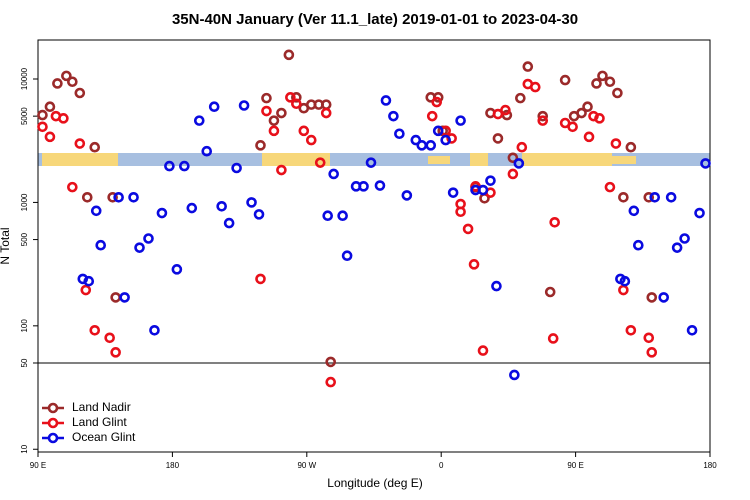 The height and width of the screenshot is (500, 750). I want to click on y-tick-label: 500, so click(24, 239).